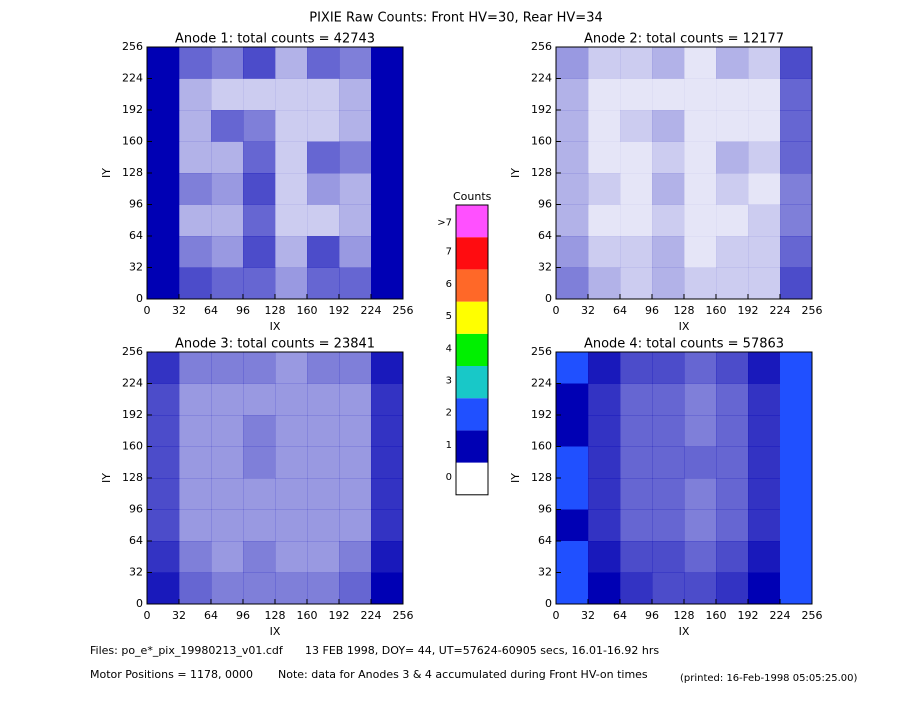 This screenshot has height=705, width=913. I want to click on panel-title: Anode 2: total counts = 12177, so click(684, 39).